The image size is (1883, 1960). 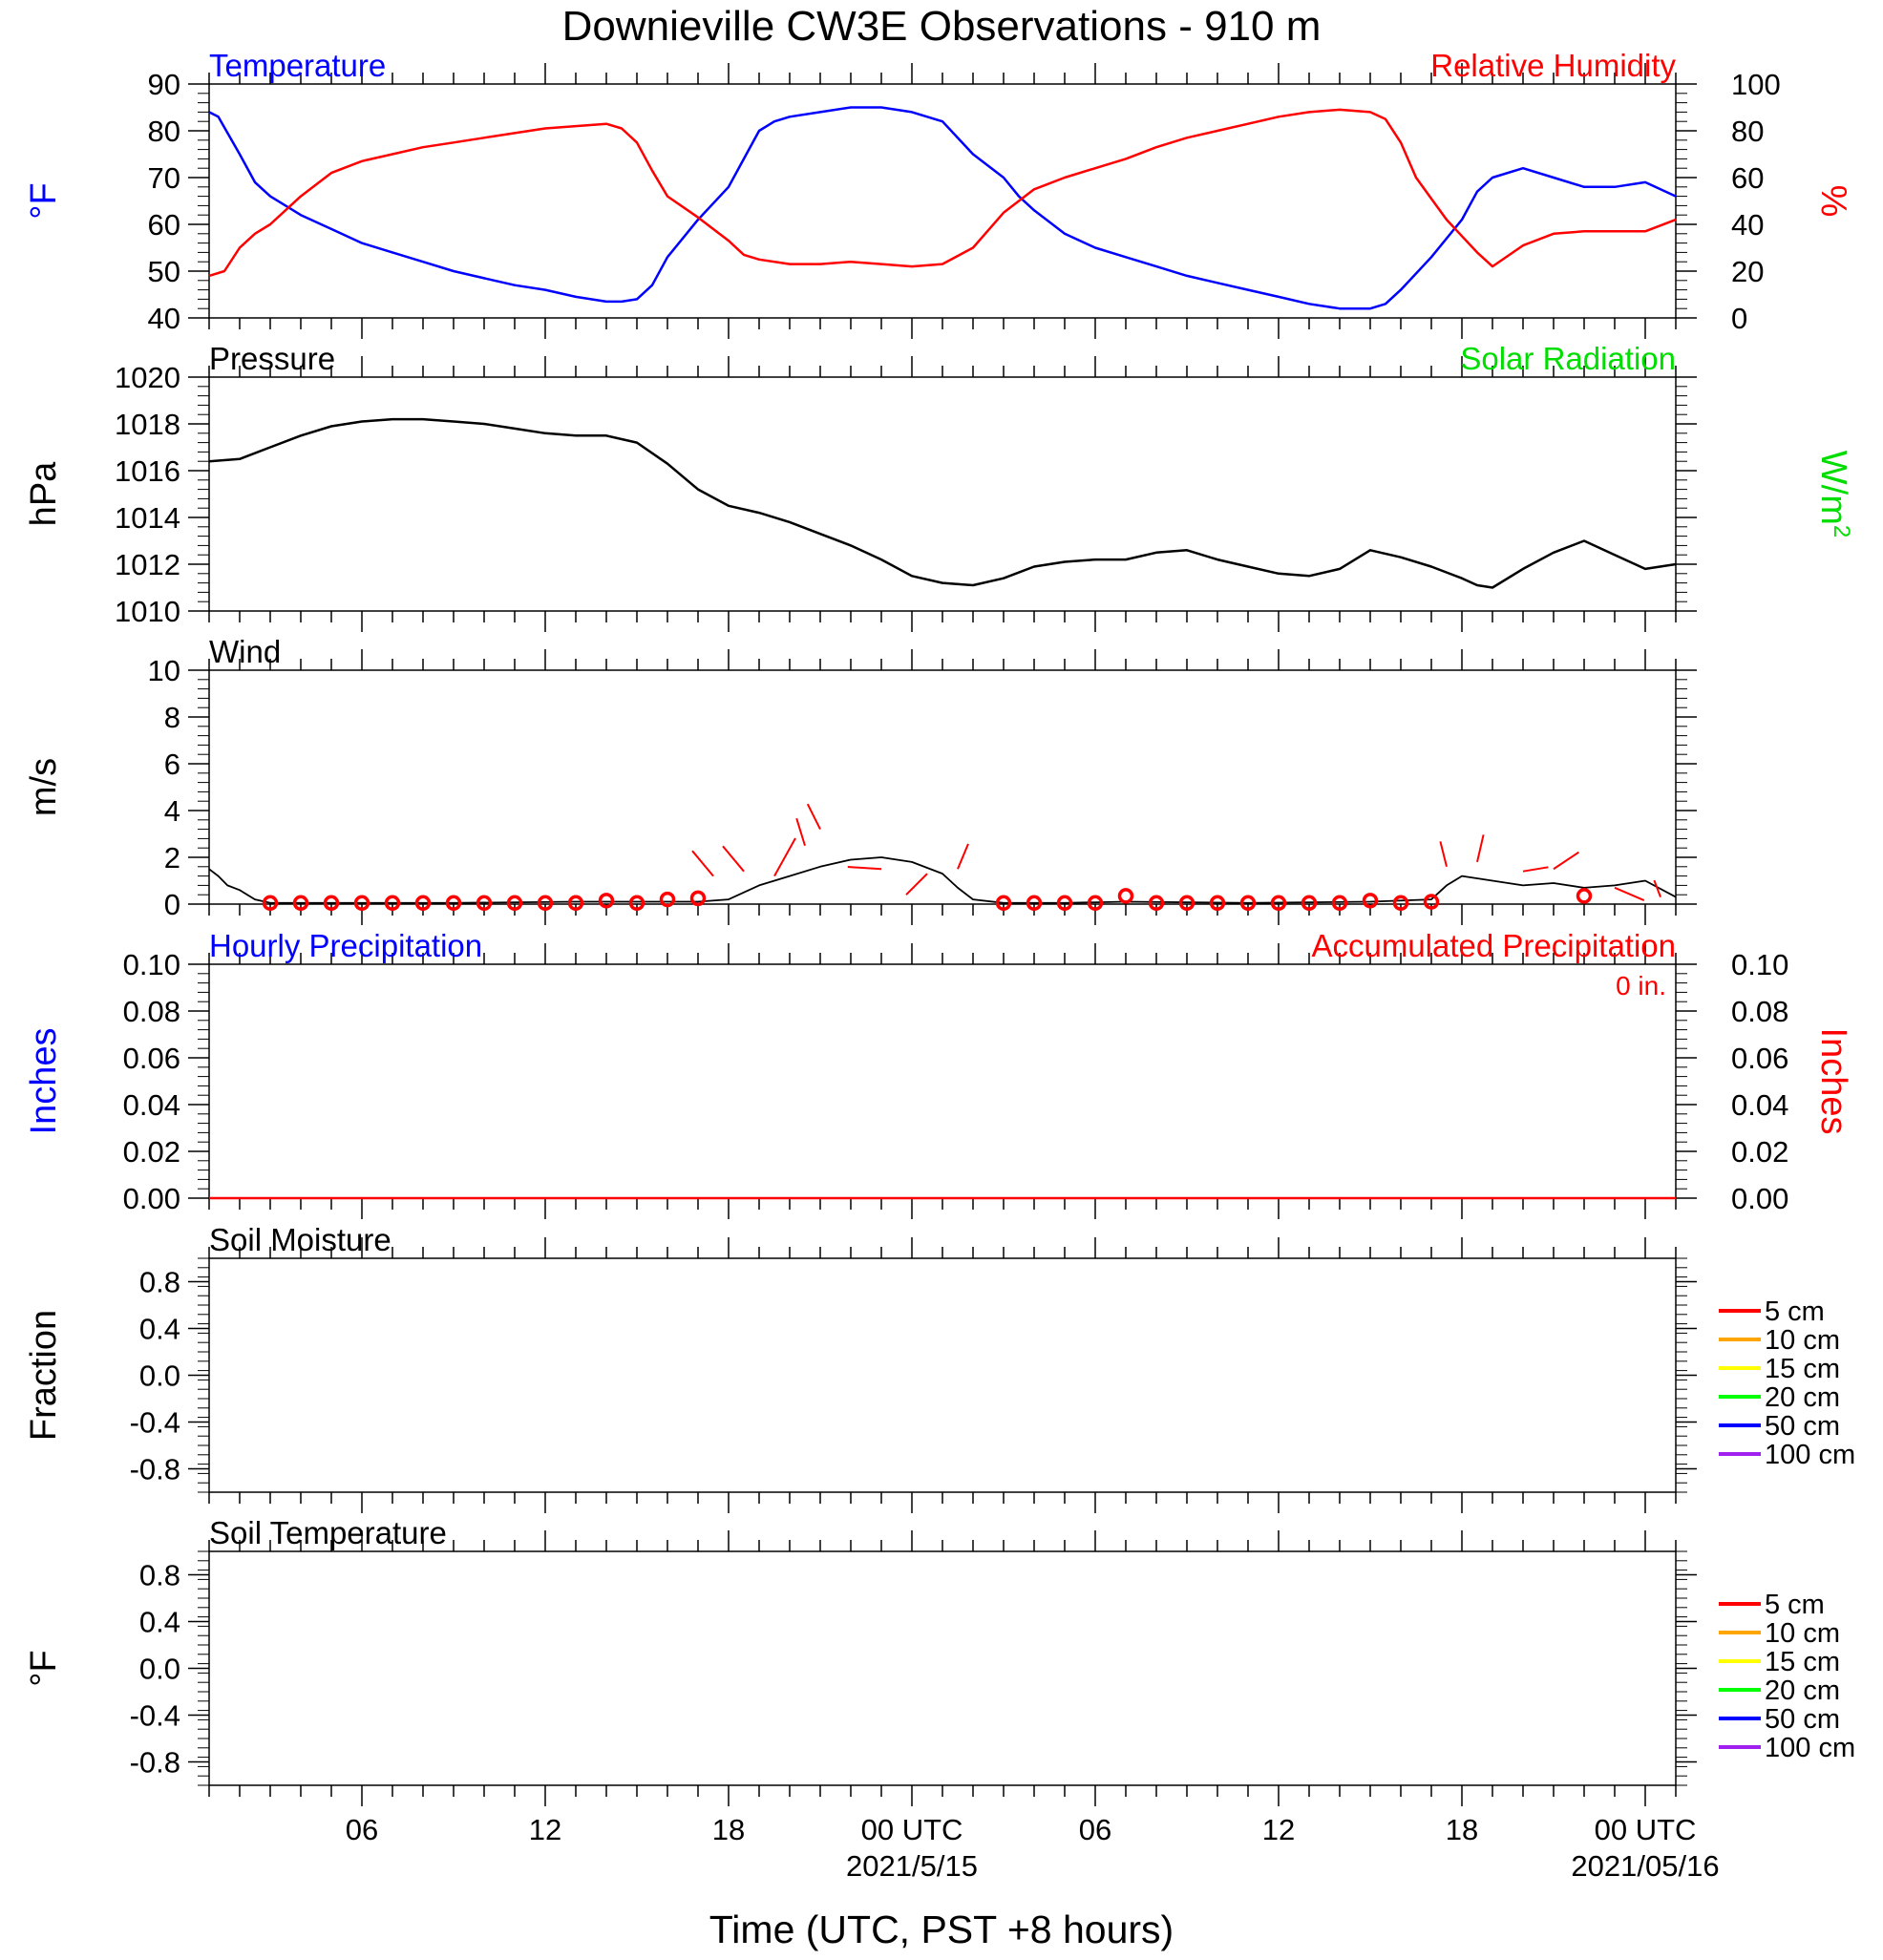 What do you see at coordinates (245, 651) in the screenshot?
I see `panel-title-left: Wind` at bounding box center [245, 651].